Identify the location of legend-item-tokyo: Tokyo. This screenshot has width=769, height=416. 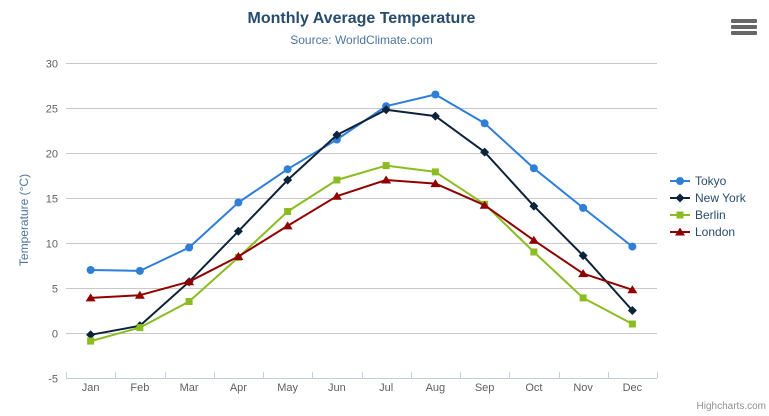
(708, 181).